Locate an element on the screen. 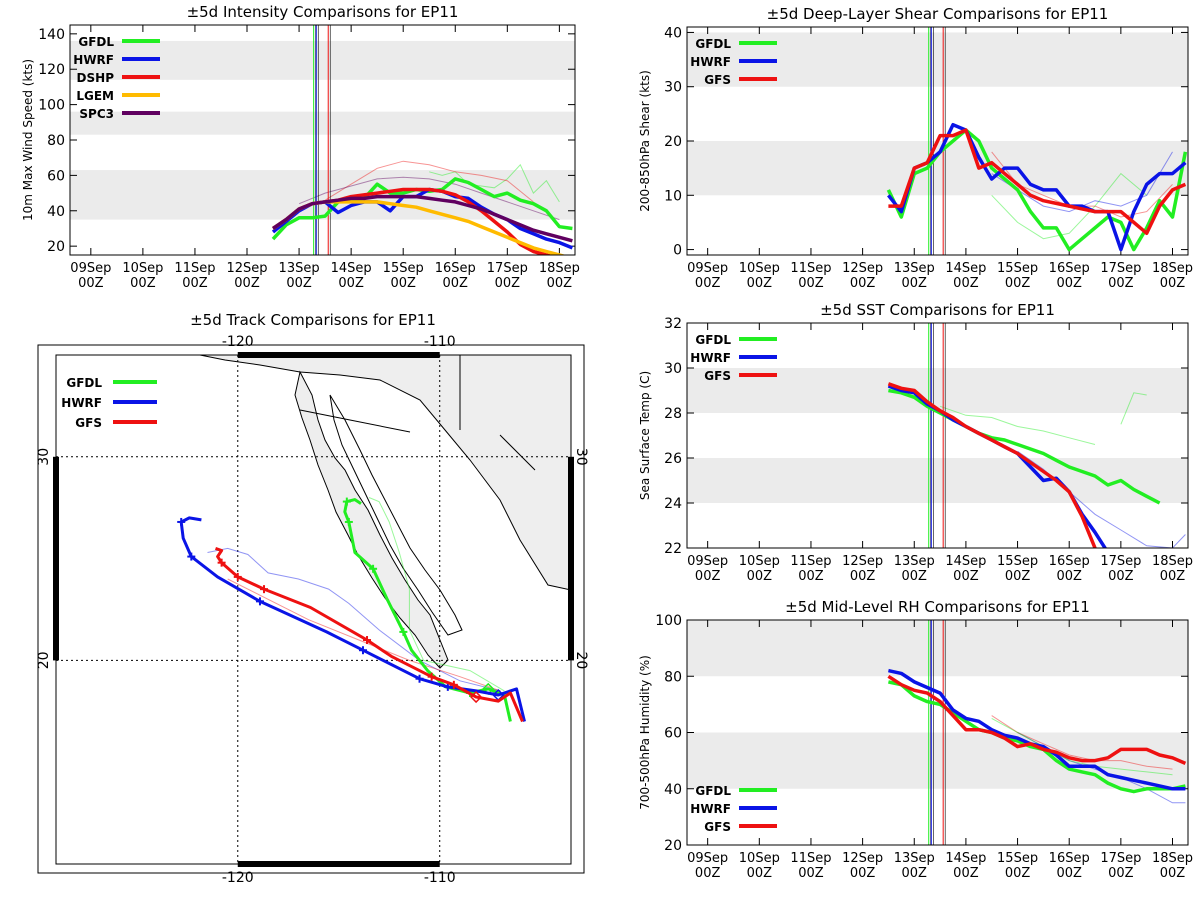 This screenshot has height=900, width=1200. frame-segment-left is located at coordinates (56, 558).